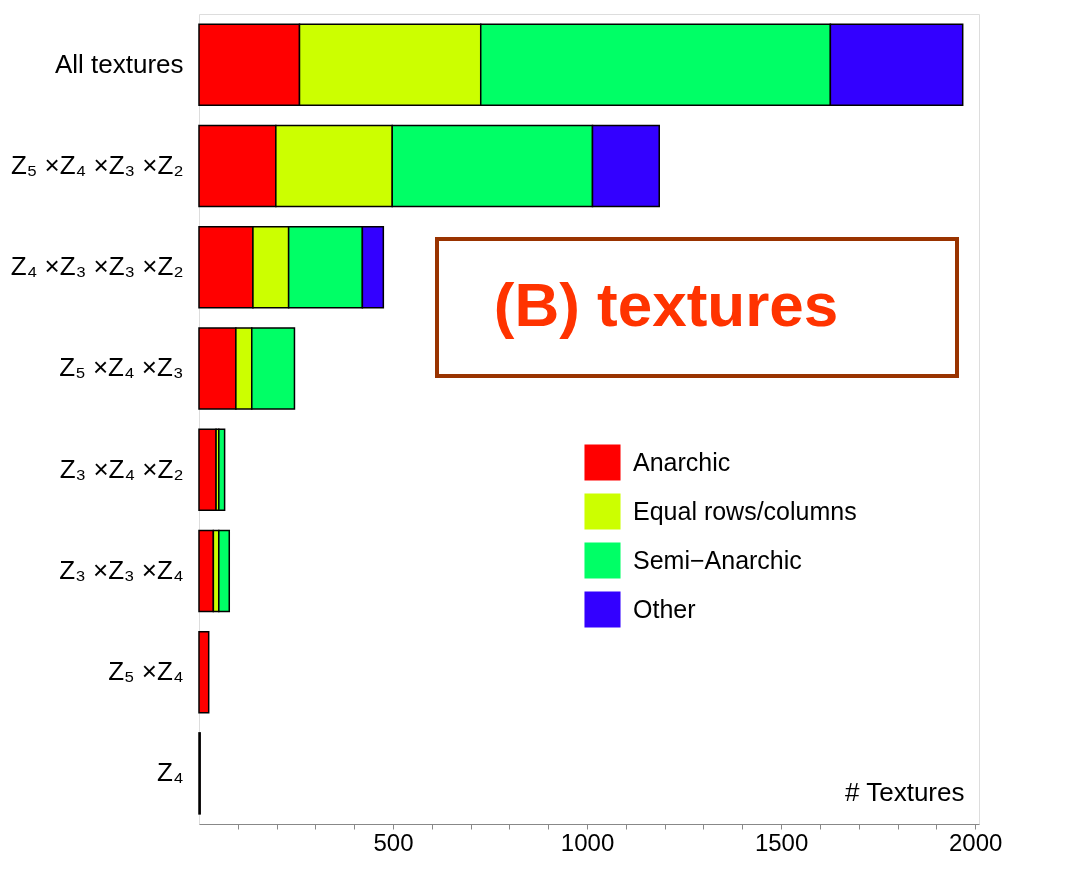 This screenshot has width=1077, height=872. What do you see at coordinates (717, 559) in the screenshot?
I see `legend-label: Semi−Anarchic` at bounding box center [717, 559].